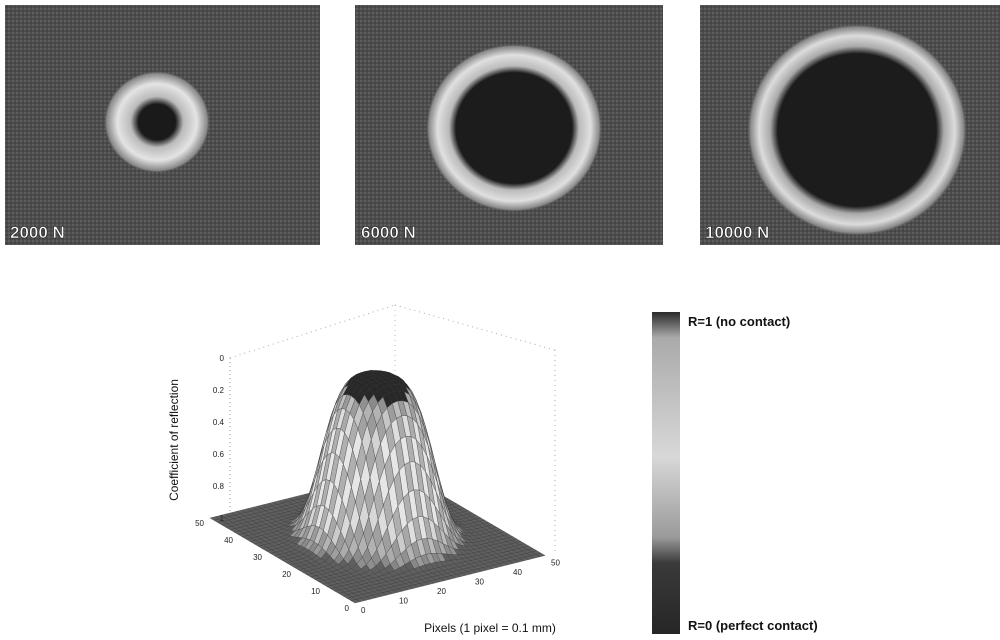 The width and height of the screenshot is (1000, 640). What do you see at coordinates (517, 572) in the screenshot?
I see `x-tick-label: 40` at bounding box center [517, 572].